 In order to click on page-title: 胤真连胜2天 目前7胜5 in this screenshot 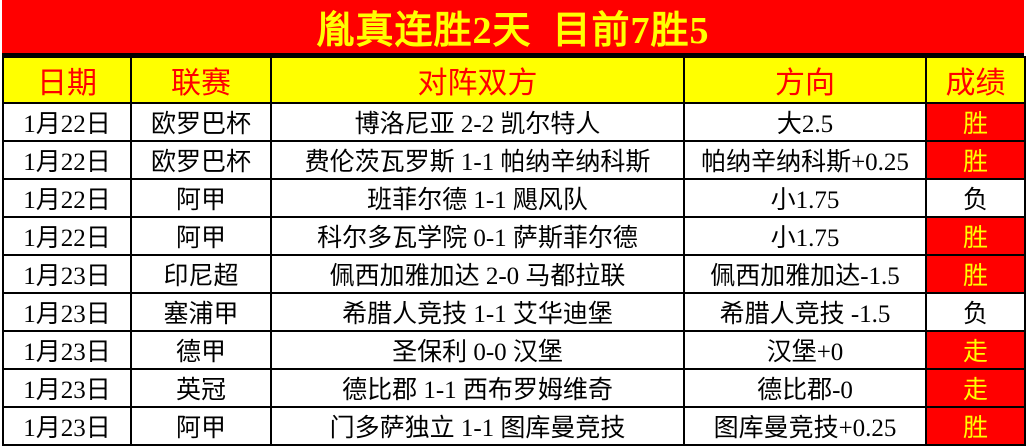, I will do `click(513, 31)`.